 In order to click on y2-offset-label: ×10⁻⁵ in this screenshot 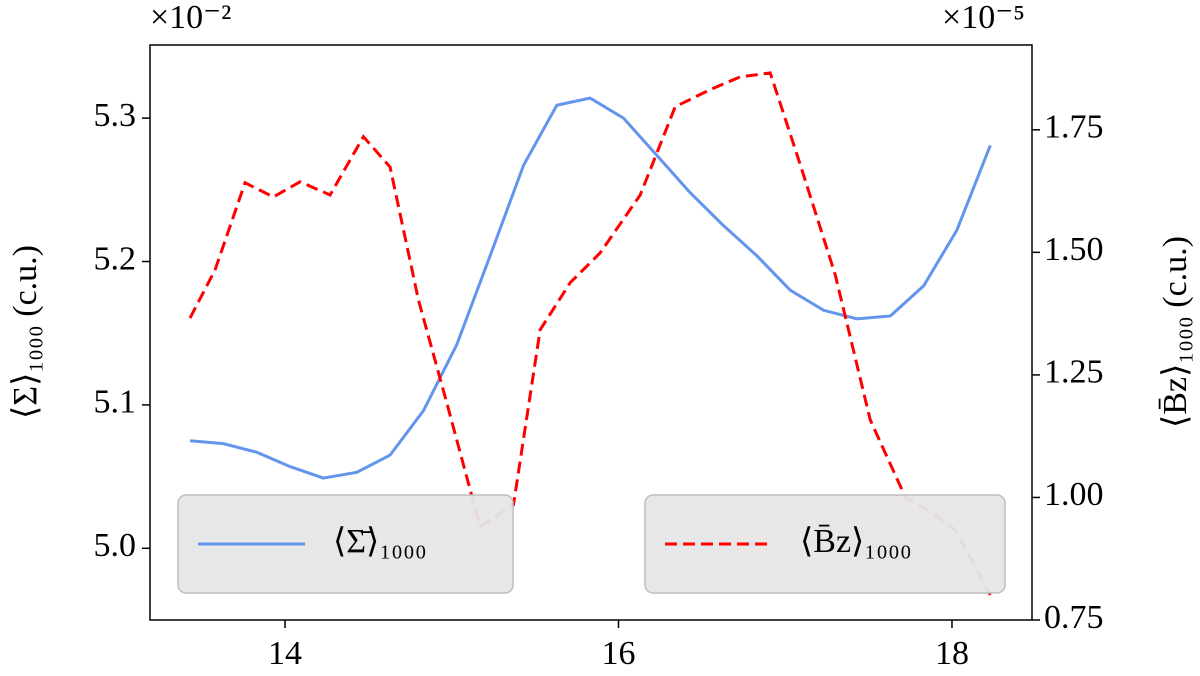, I will do `click(983, 18)`.